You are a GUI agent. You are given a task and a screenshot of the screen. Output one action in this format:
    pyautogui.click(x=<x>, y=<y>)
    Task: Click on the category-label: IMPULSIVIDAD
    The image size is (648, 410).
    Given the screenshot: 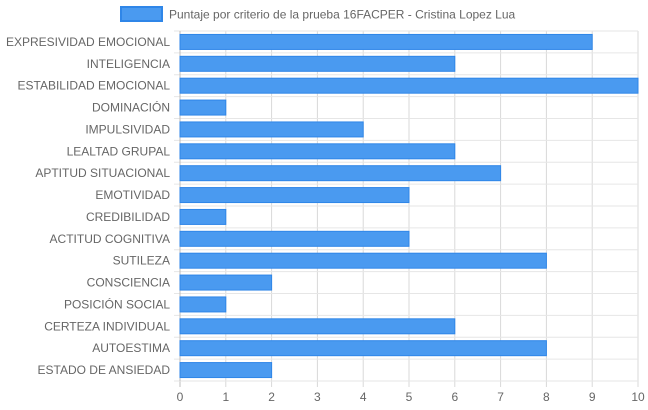 What is the action you would take?
    pyautogui.click(x=127, y=129)
    